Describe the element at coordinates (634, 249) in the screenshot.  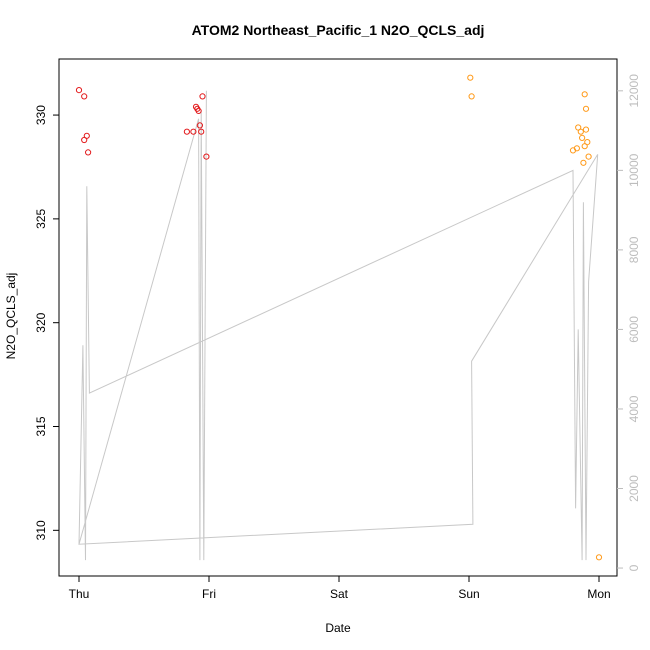
I see `y2-tick-label: 8000` at that location.